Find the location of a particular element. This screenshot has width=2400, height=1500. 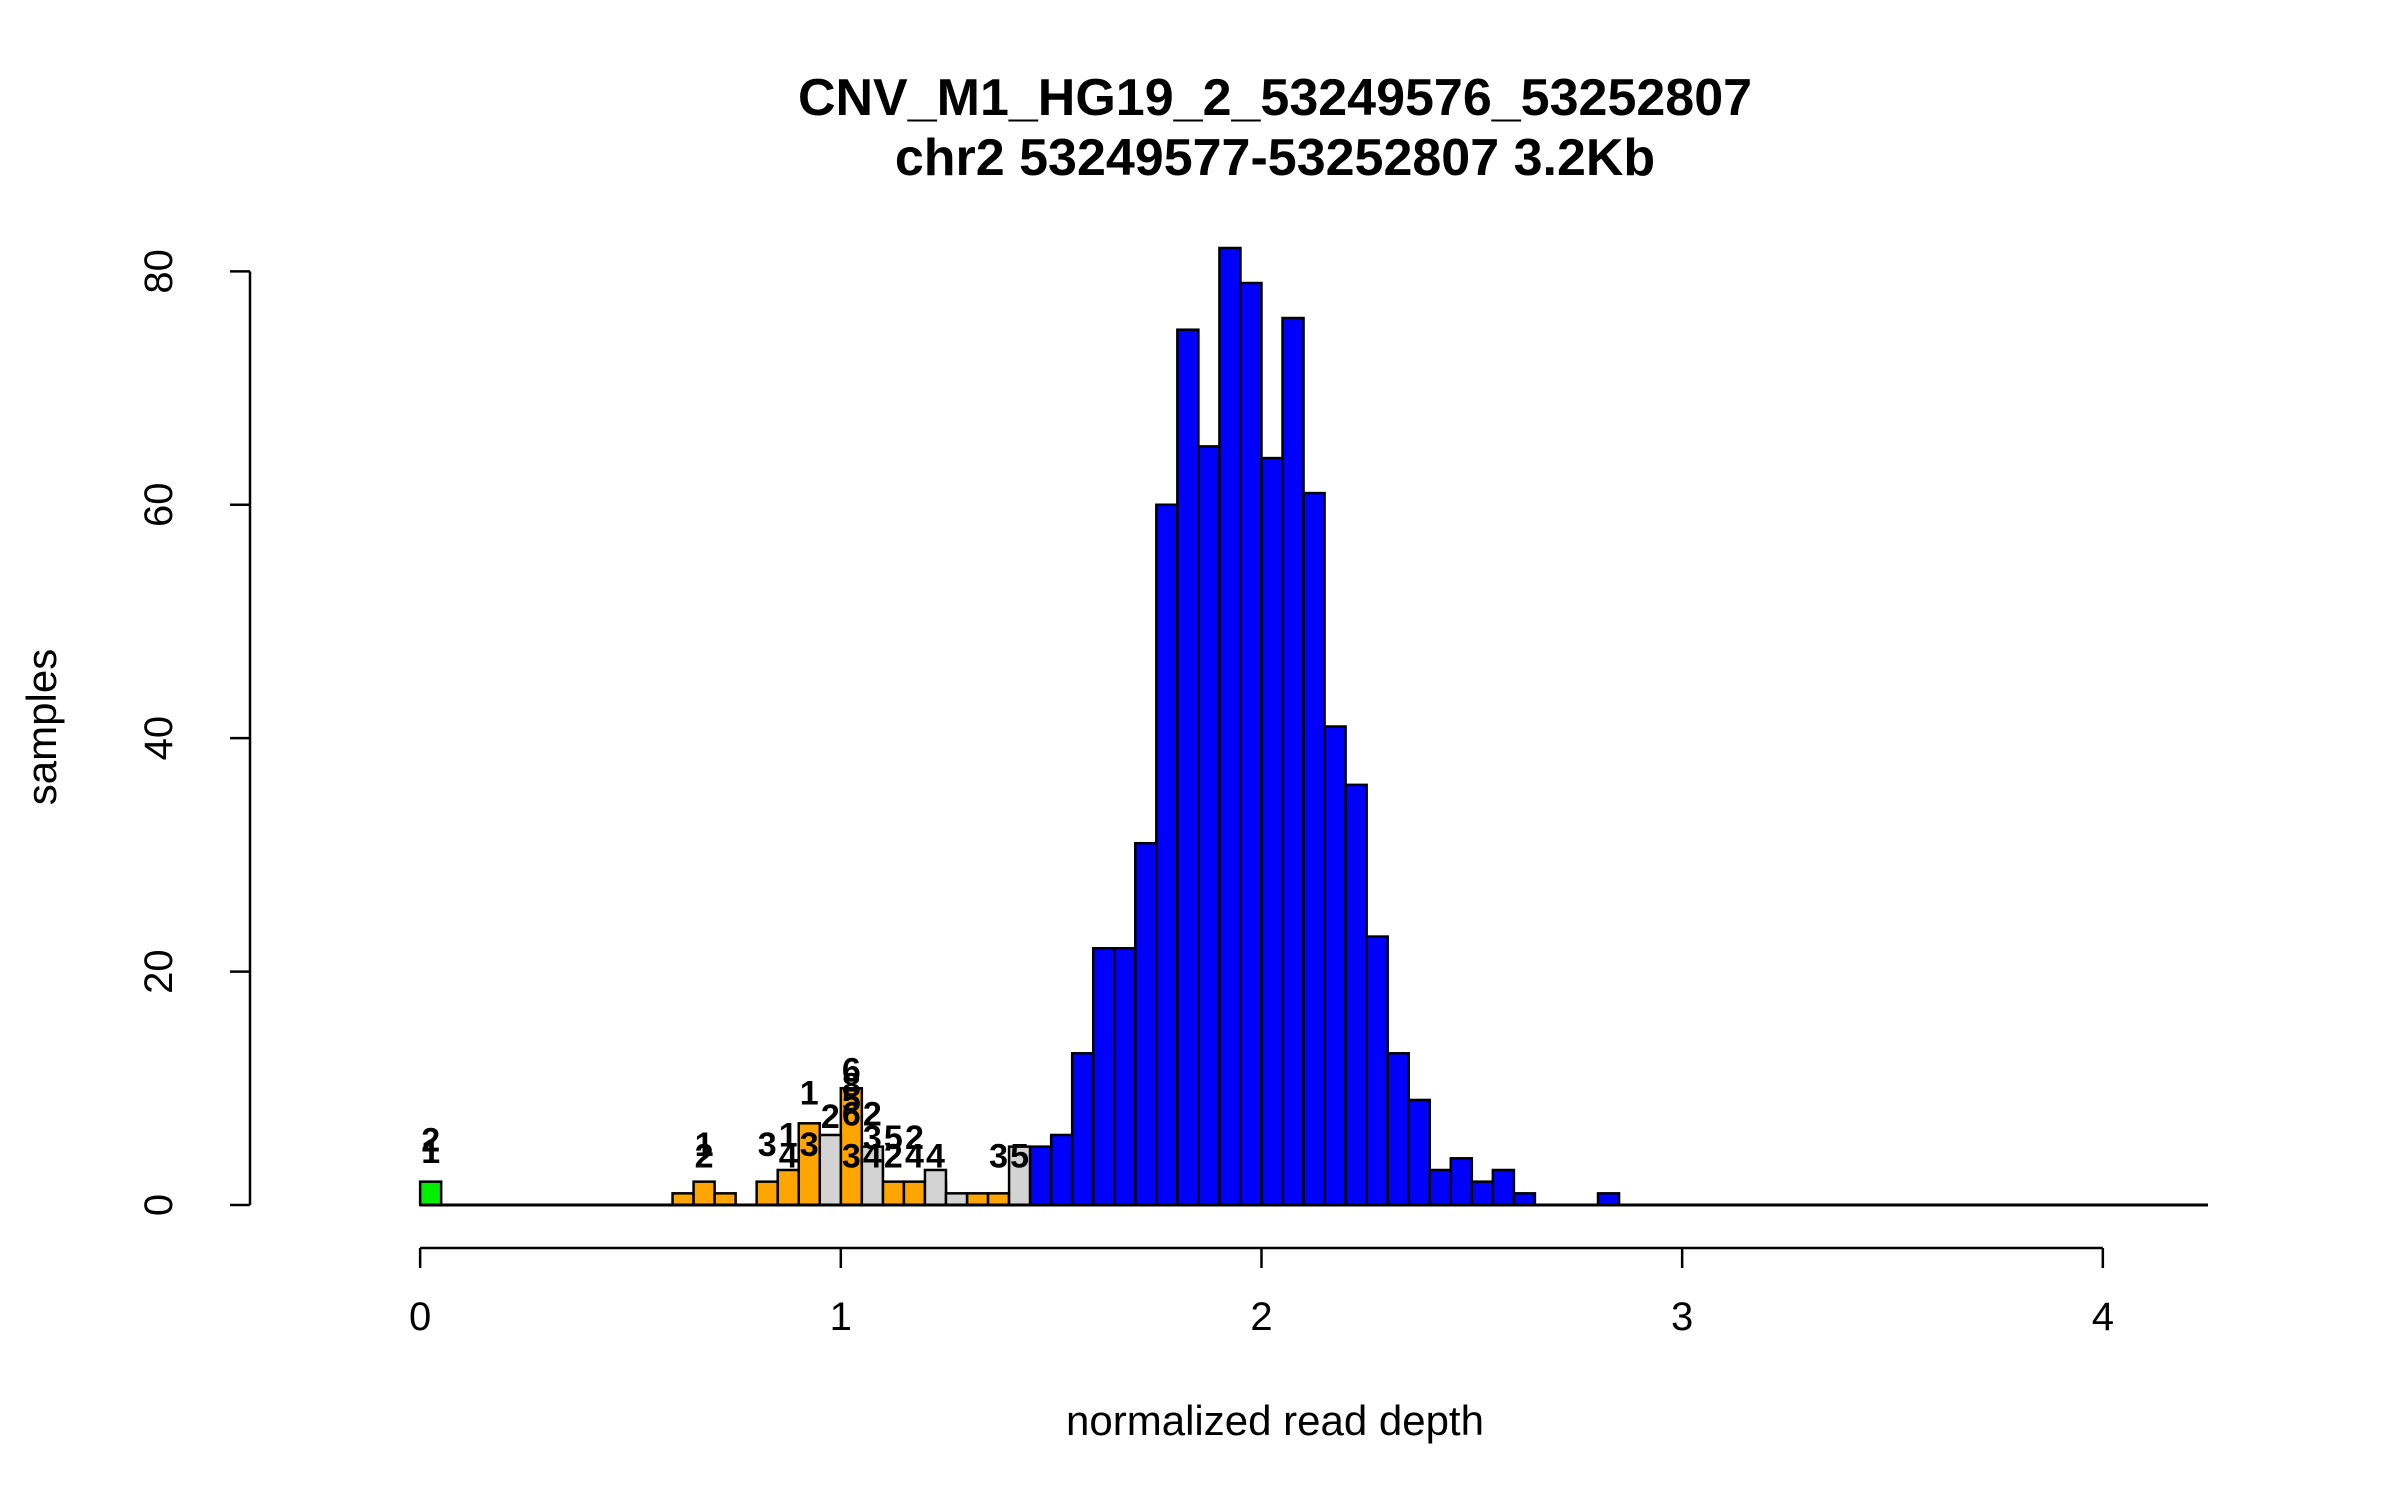

x-tick-label: 1 is located at coordinates (841, 1317).